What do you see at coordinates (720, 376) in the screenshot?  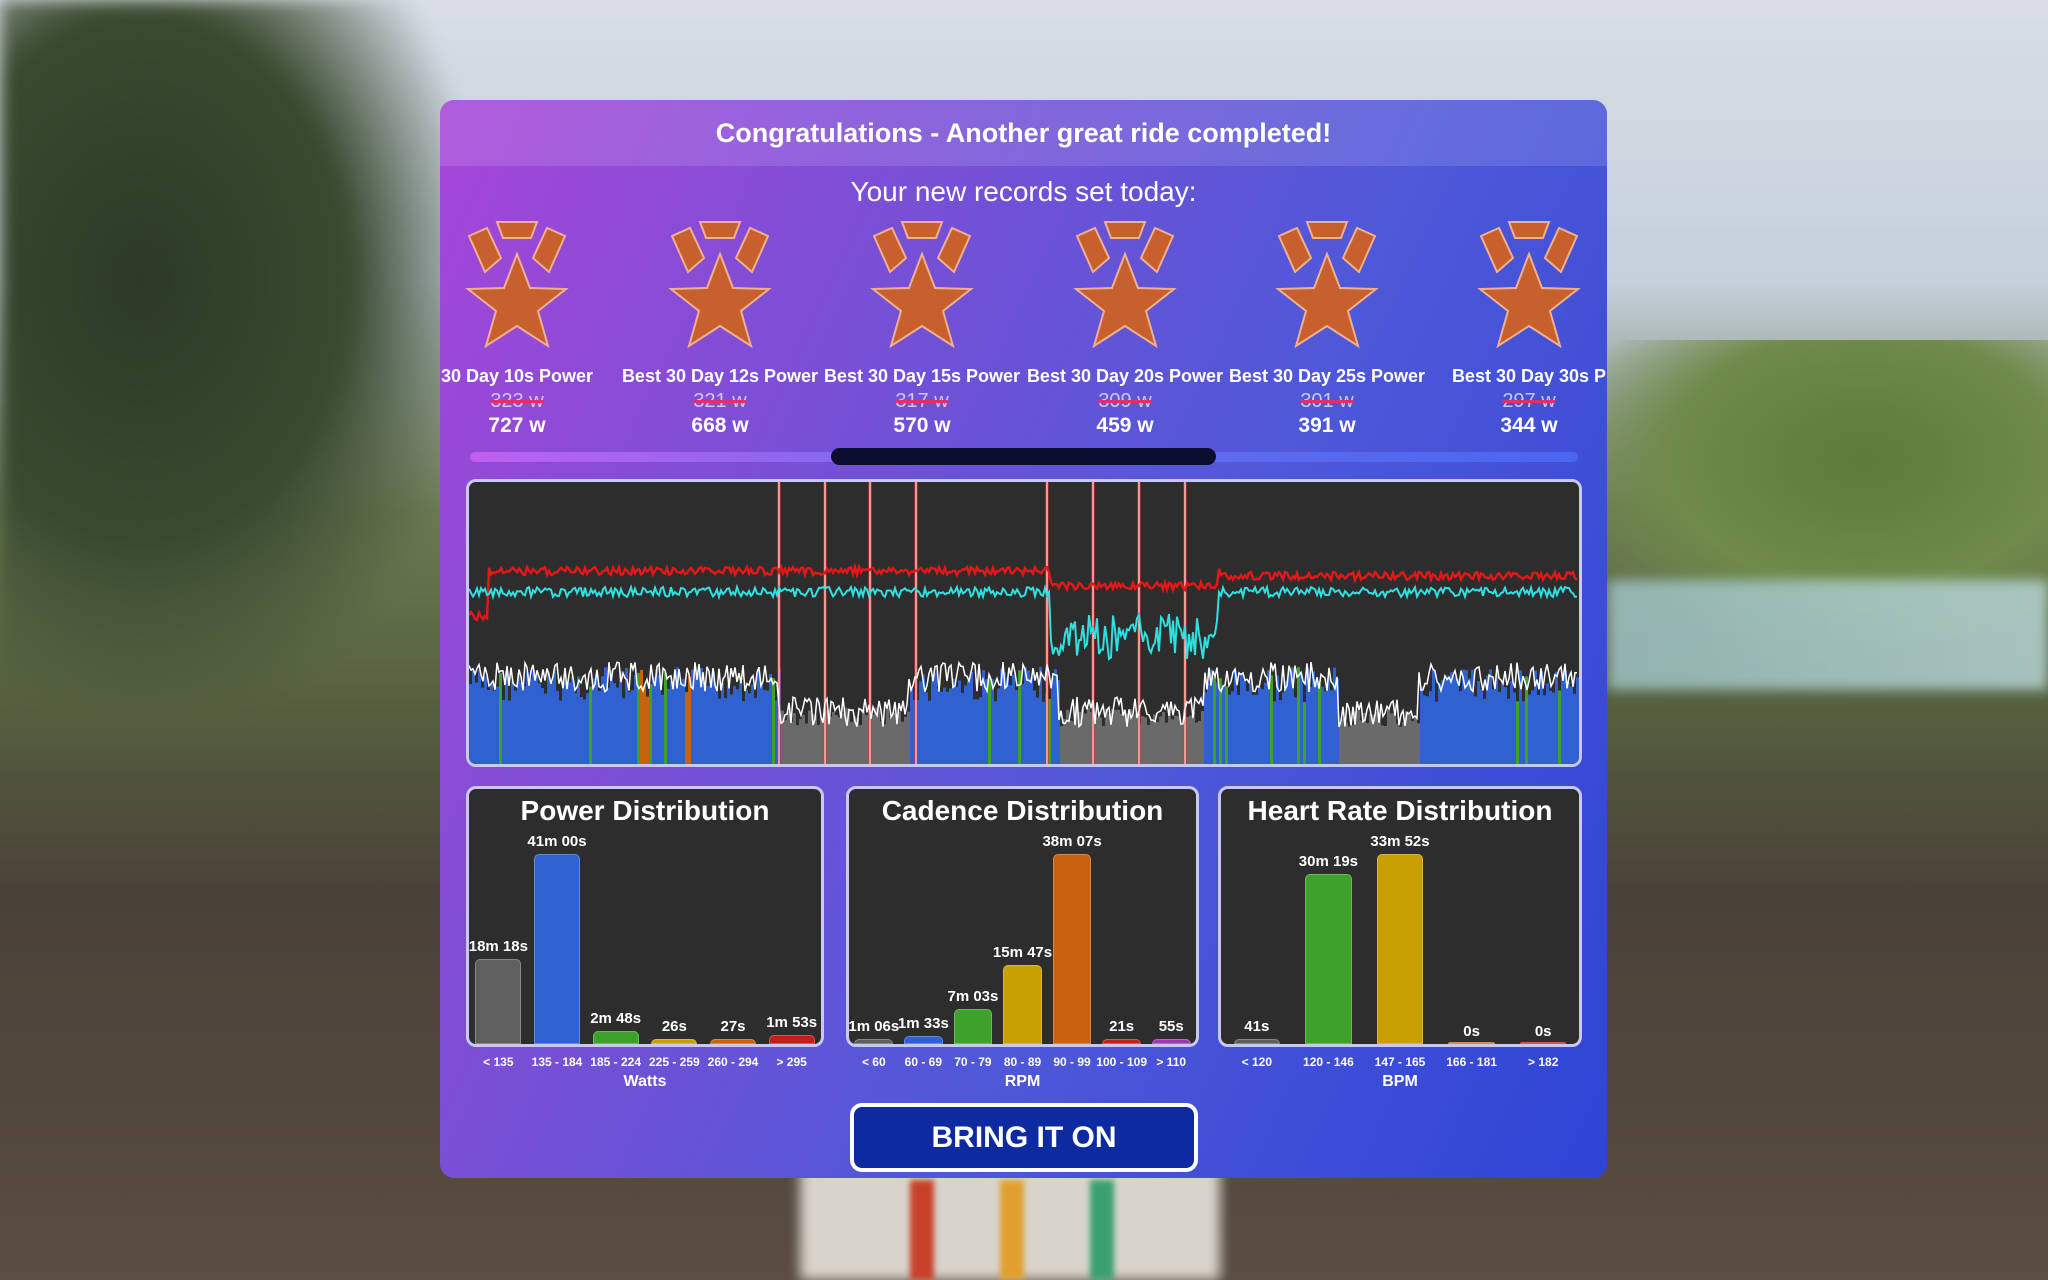 I see `record-label: Best 30 Day 12s Power` at bounding box center [720, 376].